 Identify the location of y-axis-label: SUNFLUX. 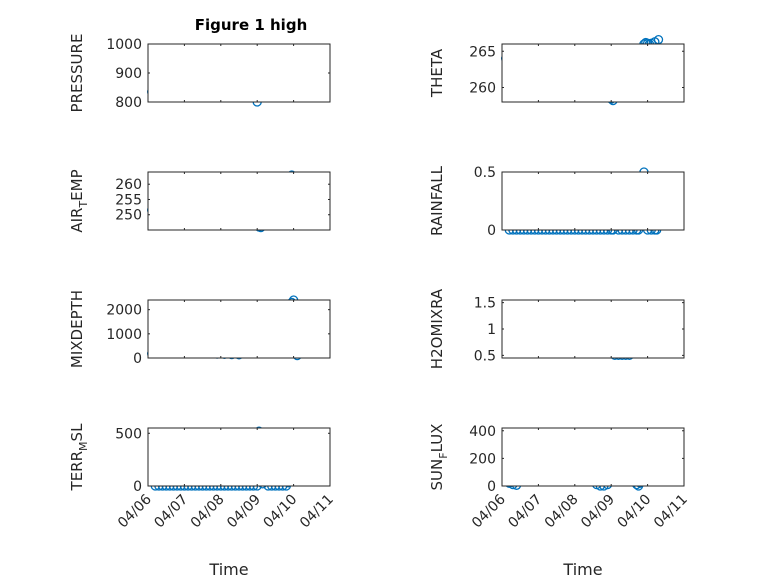
(439, 457).